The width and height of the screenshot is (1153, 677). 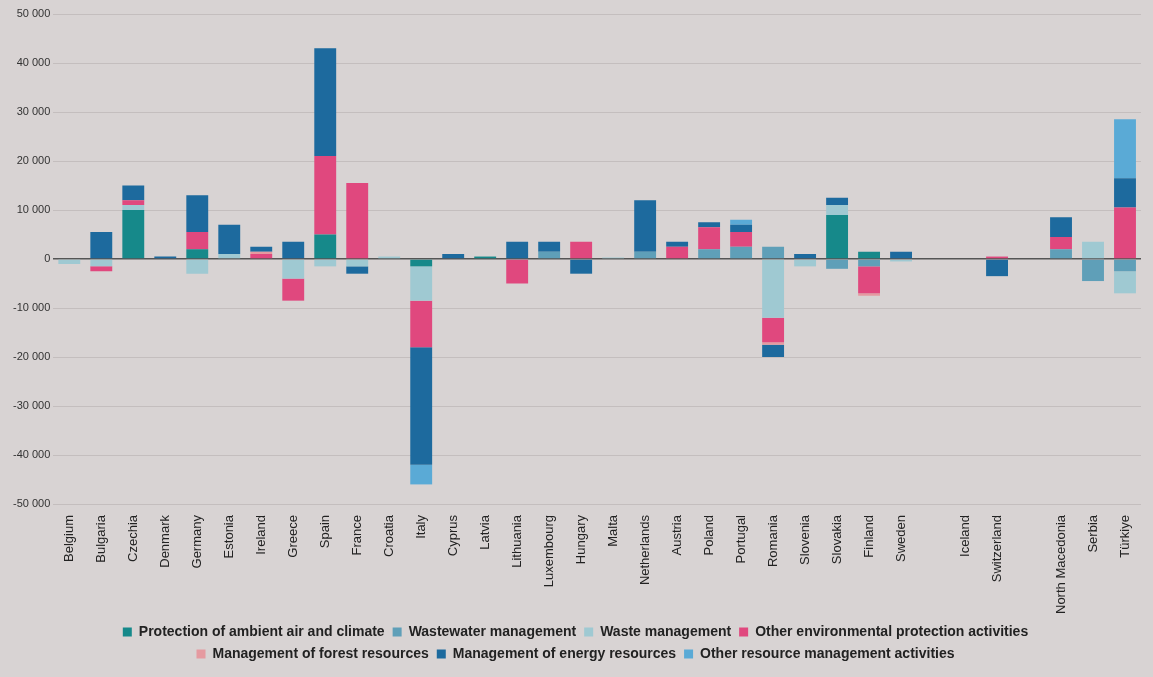 What do you see at coordinates (452, 535) in the screenshot?
I see `x-tick-label: Cyprus` at bounding box center [452, 535].